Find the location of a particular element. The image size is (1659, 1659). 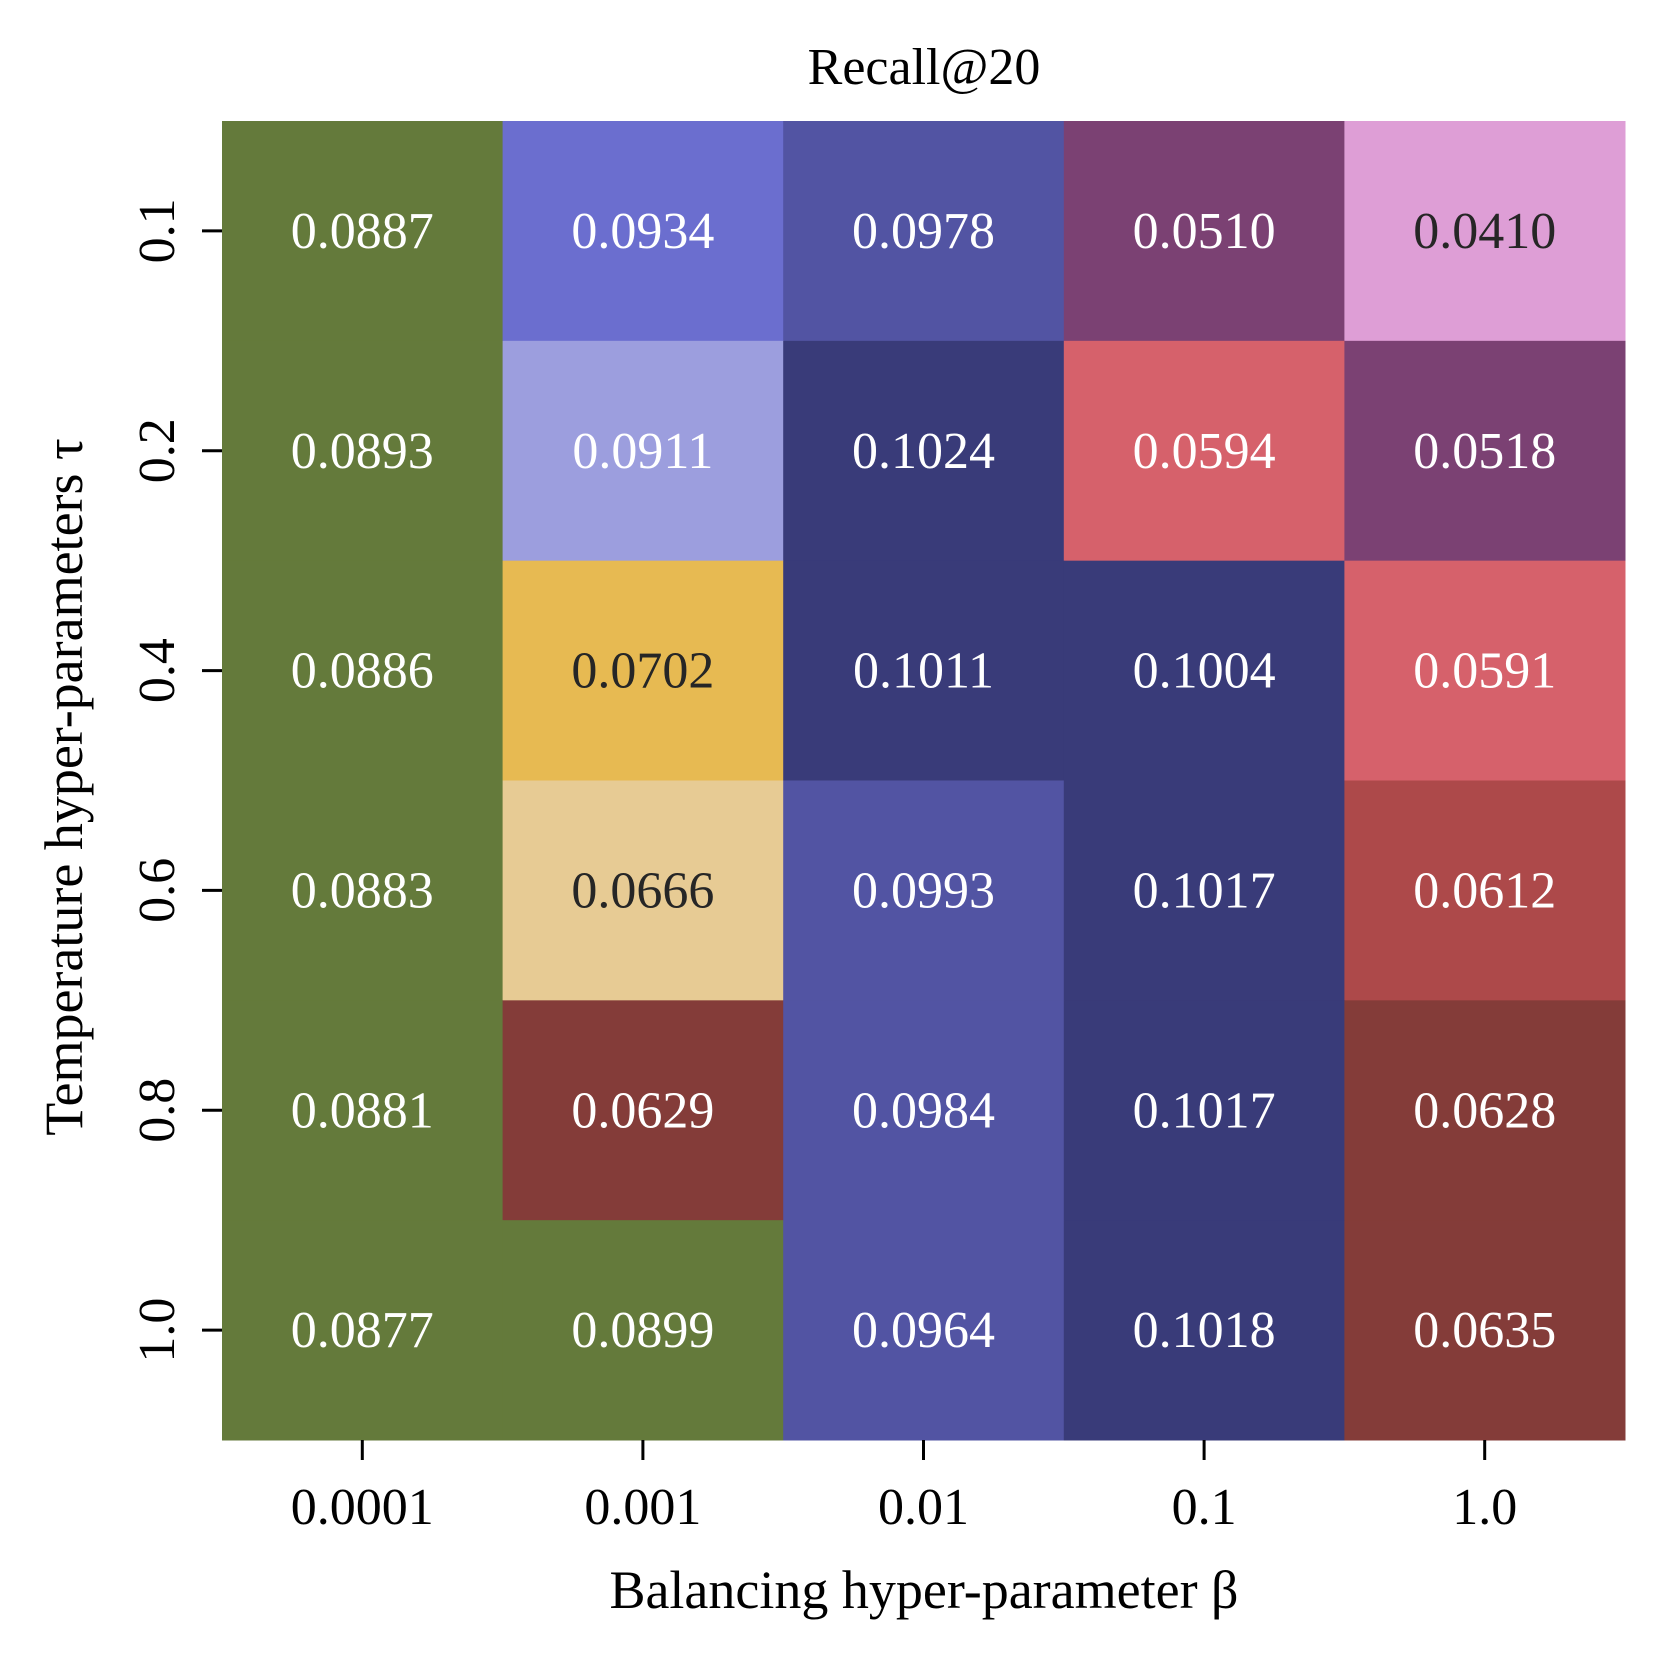

cell-value-label: 0.0899 is located at coordinates (642, 1330).